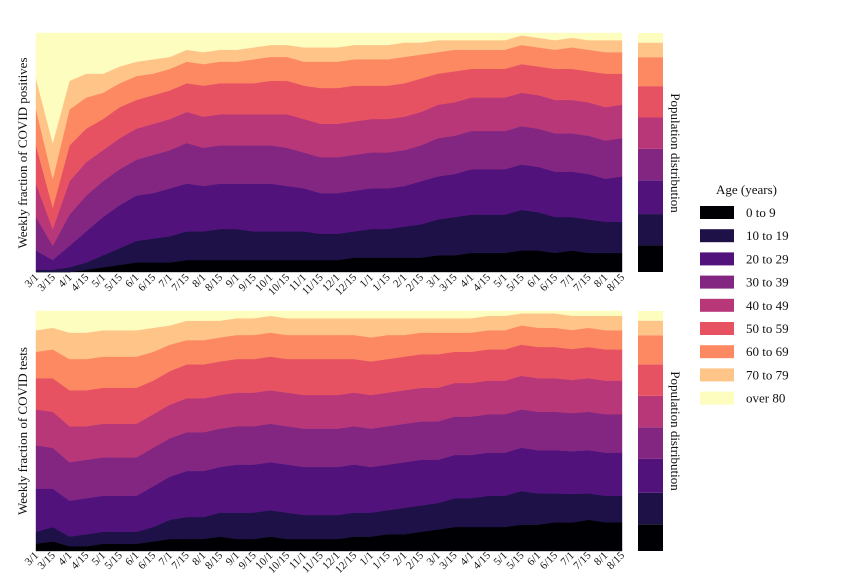 The height and width of the screenshot is (588, 850). What do you see at coordinates (22, 152) in the screenshot?
I see `top-y-axis-label: Weekly fraction of COVID positives` at bounding box center [22, 152].